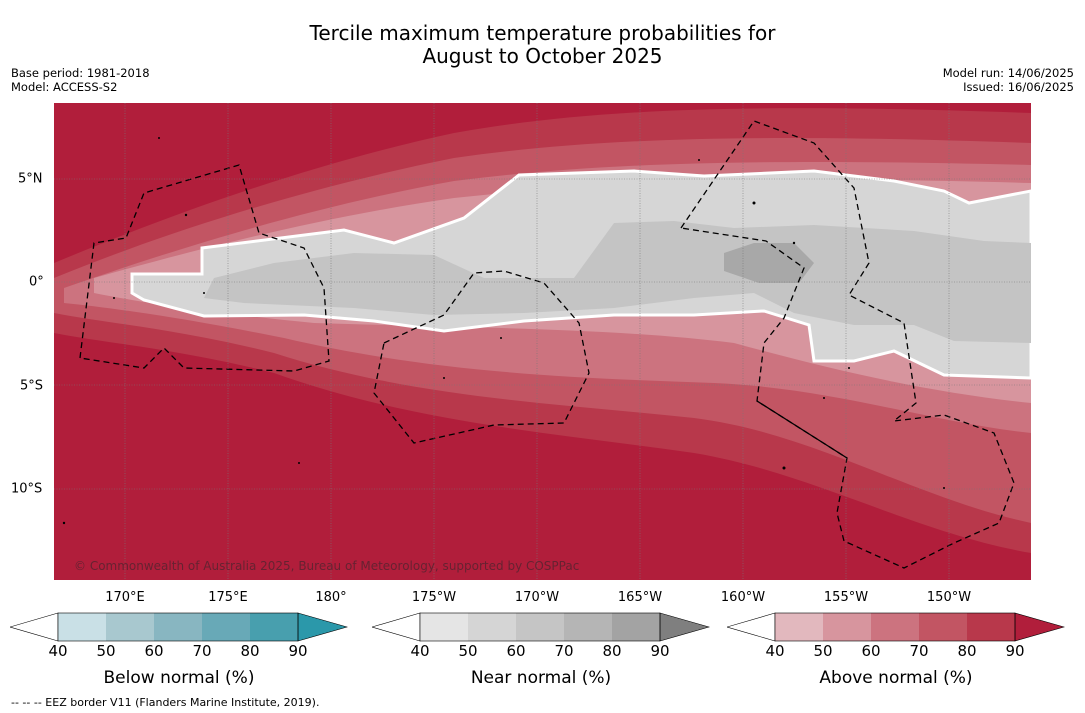  I want to click on issued-text: Issued: 16/06/2025, so click(1018, 87).